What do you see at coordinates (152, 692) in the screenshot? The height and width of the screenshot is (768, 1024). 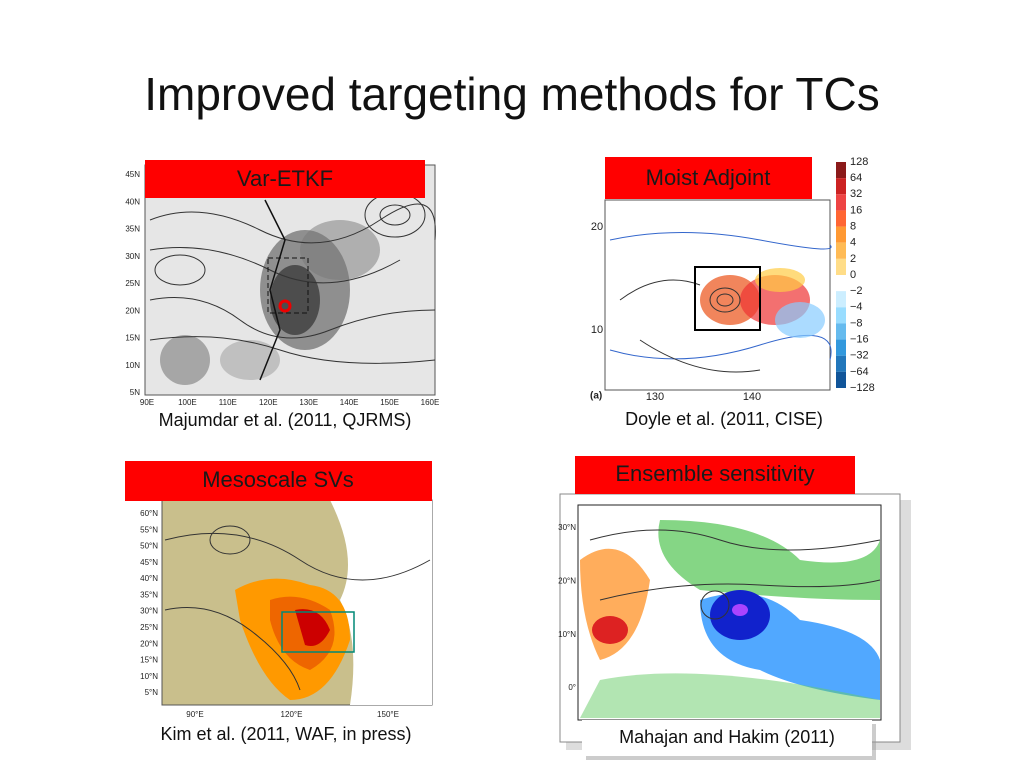 I see `lat-label: 5°N` at bounding box center [152, 692].